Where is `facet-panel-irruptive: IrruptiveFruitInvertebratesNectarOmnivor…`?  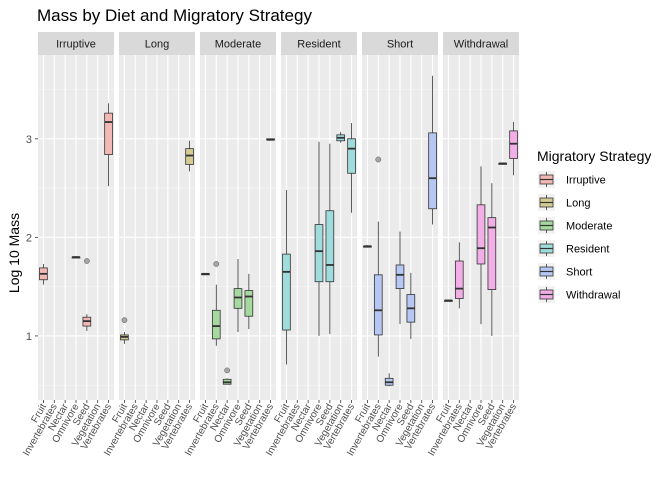
facet-panel-irruptive: IrruptiveFruitInvertebratesNectarOmnivor… is located at coordinates (67, 245).